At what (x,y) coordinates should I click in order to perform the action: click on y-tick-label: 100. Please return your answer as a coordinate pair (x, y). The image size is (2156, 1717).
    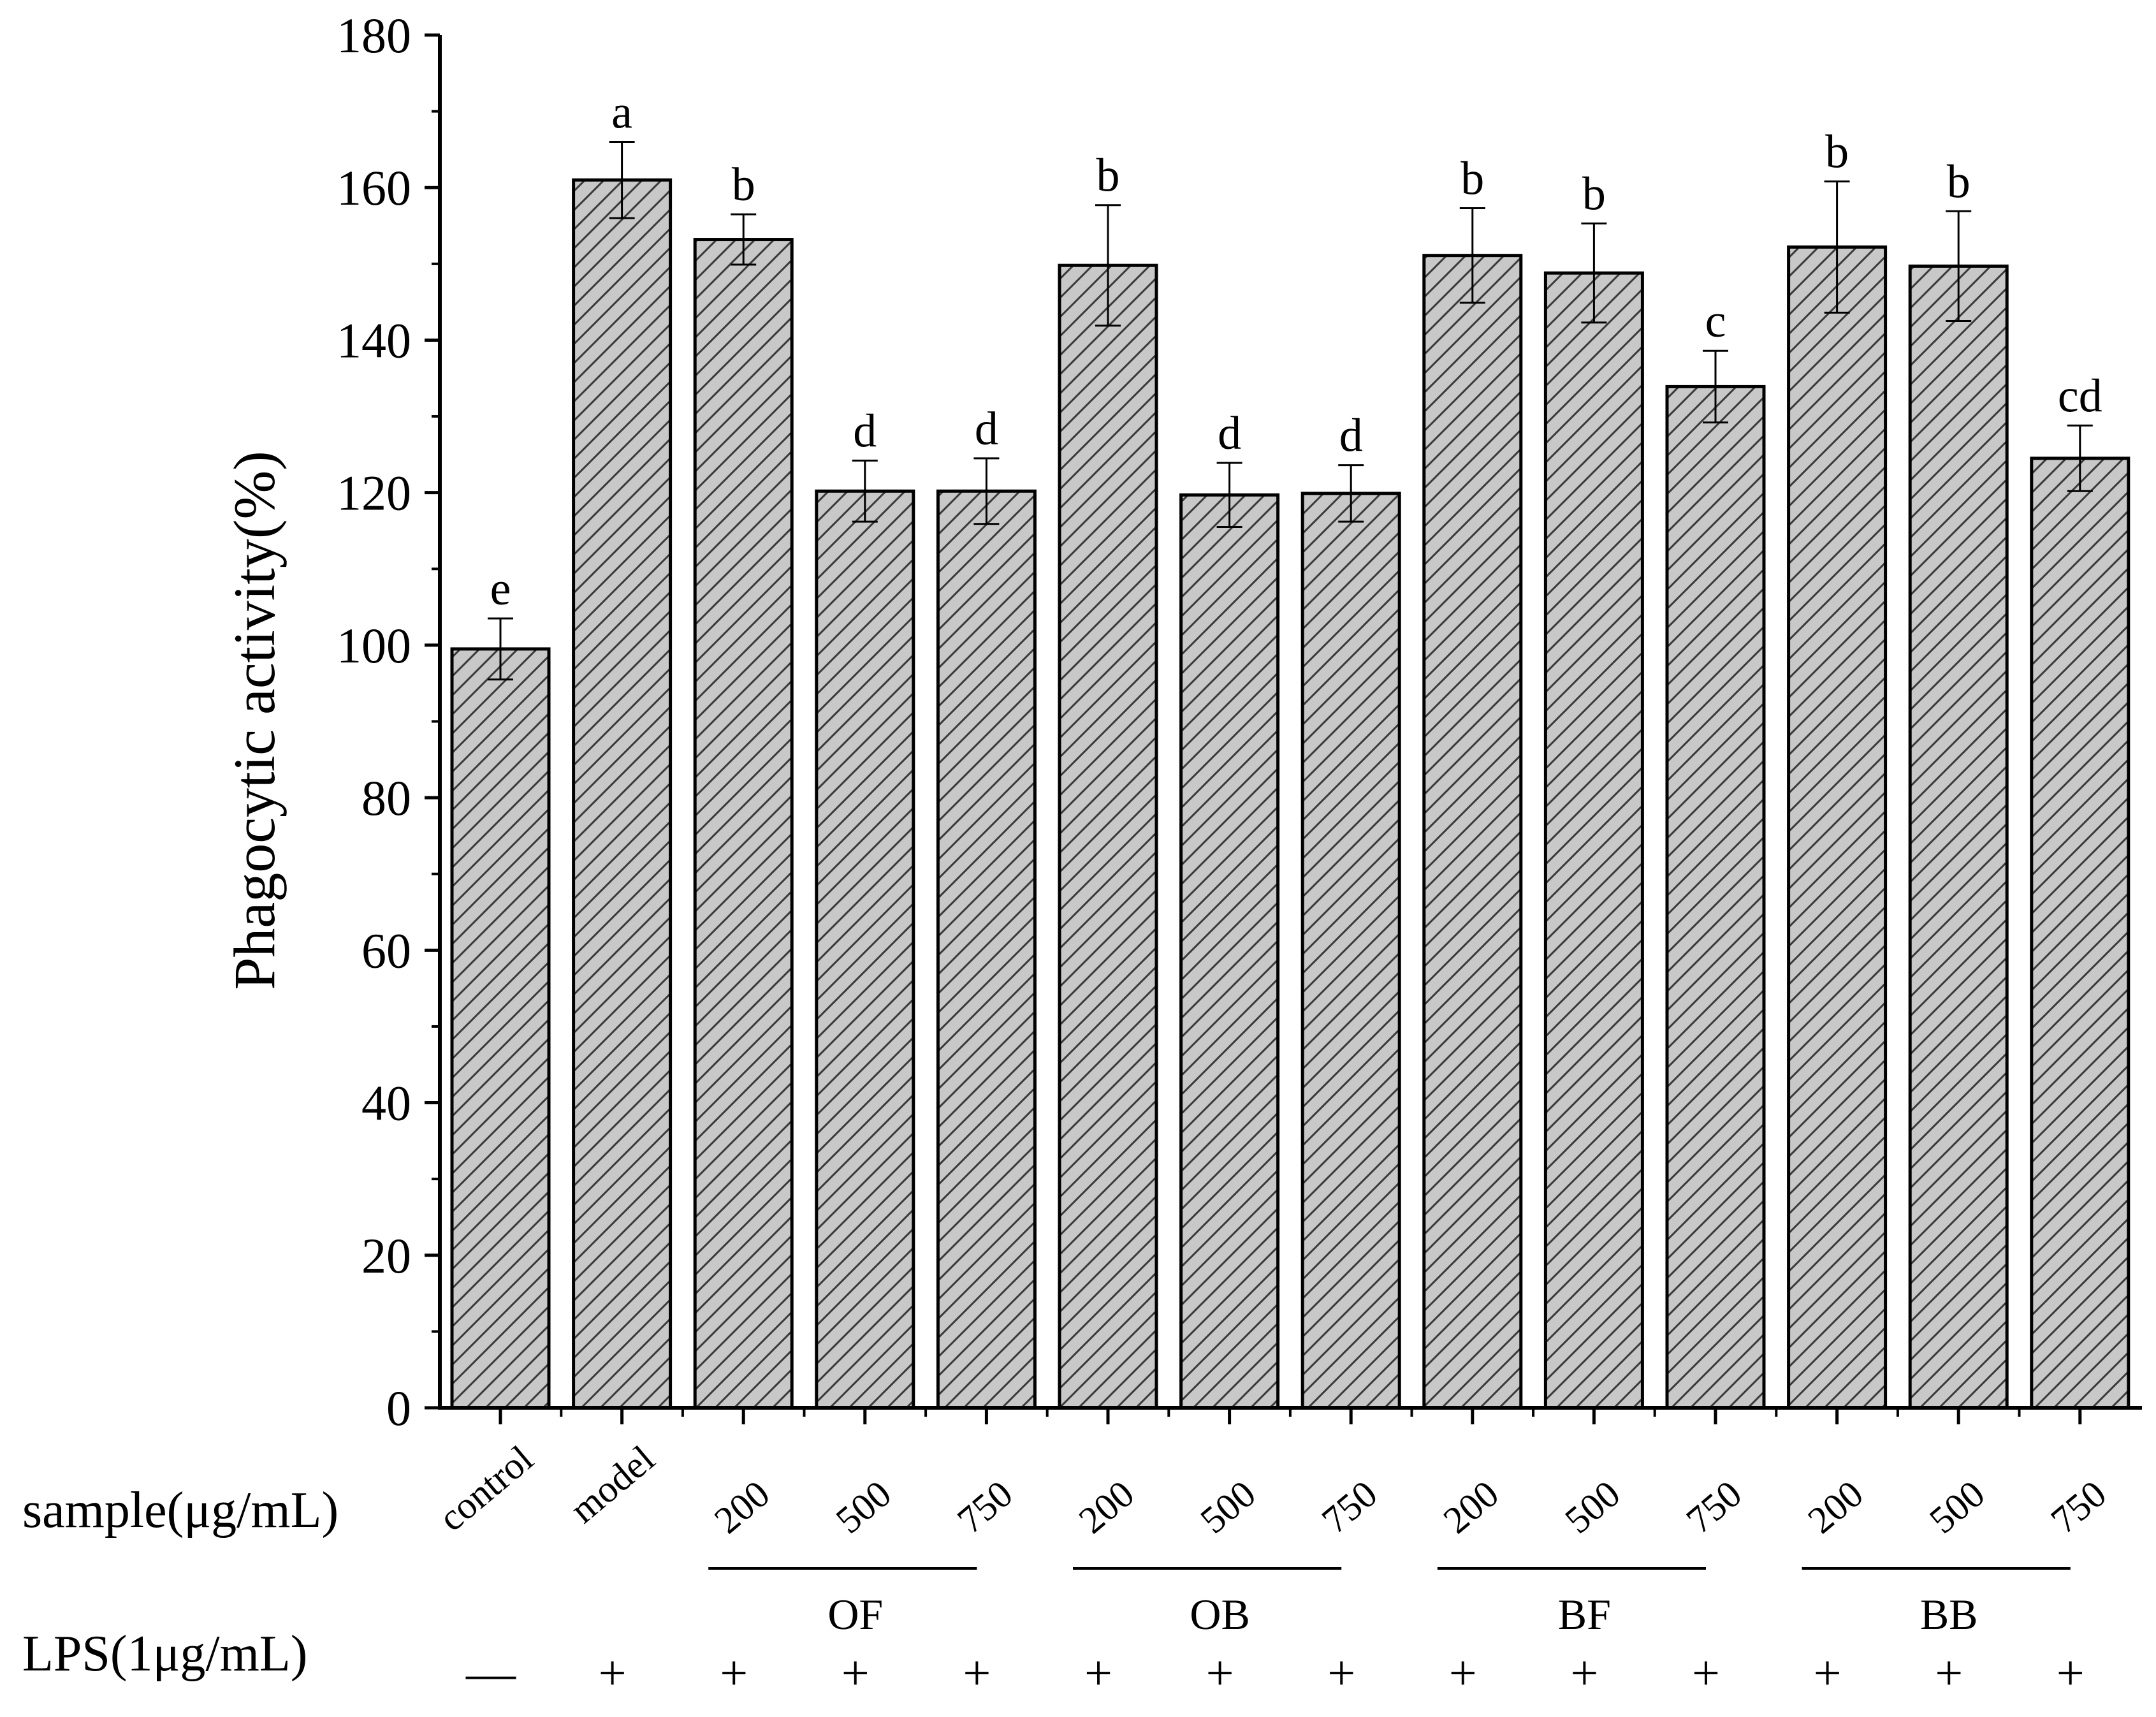
    Looking at the image, I should click on (374, 645).